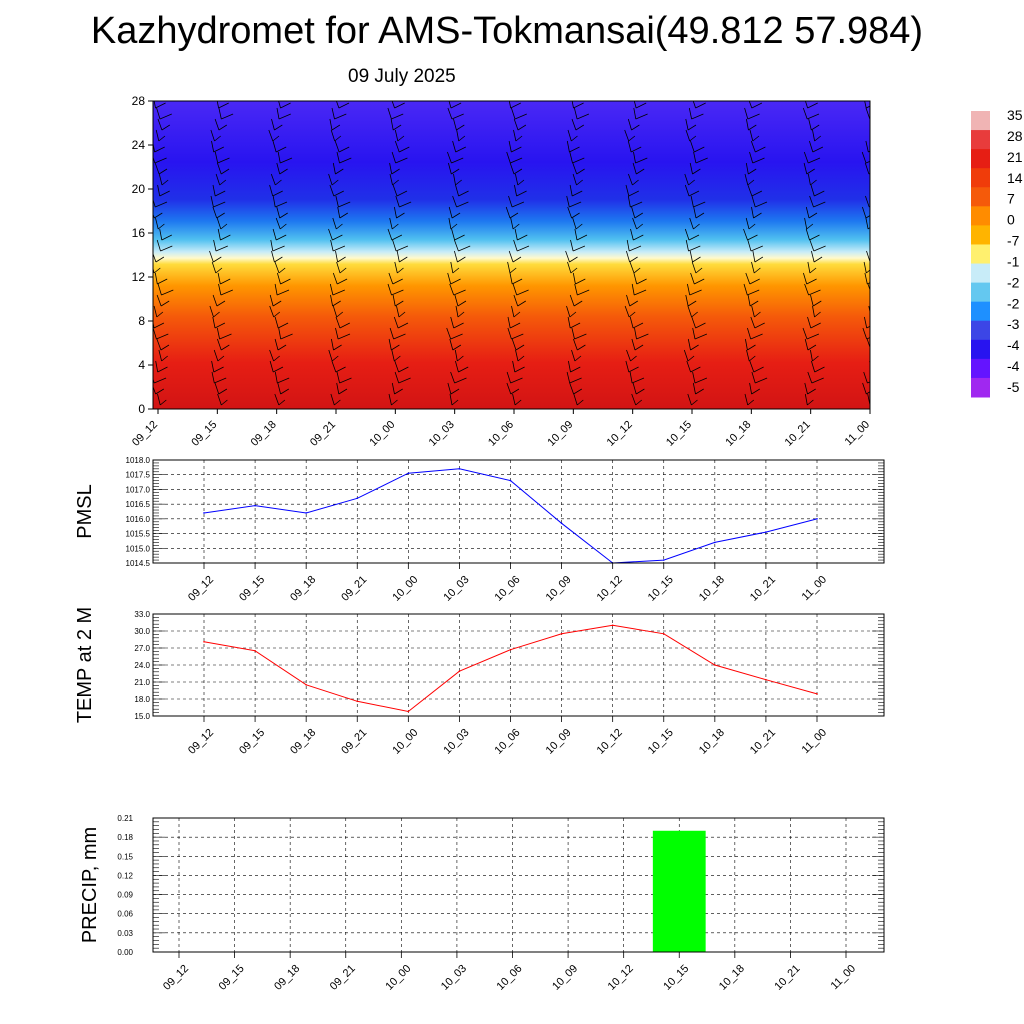  I want to click on y-tick-label: 0.15, so click(125, 856).